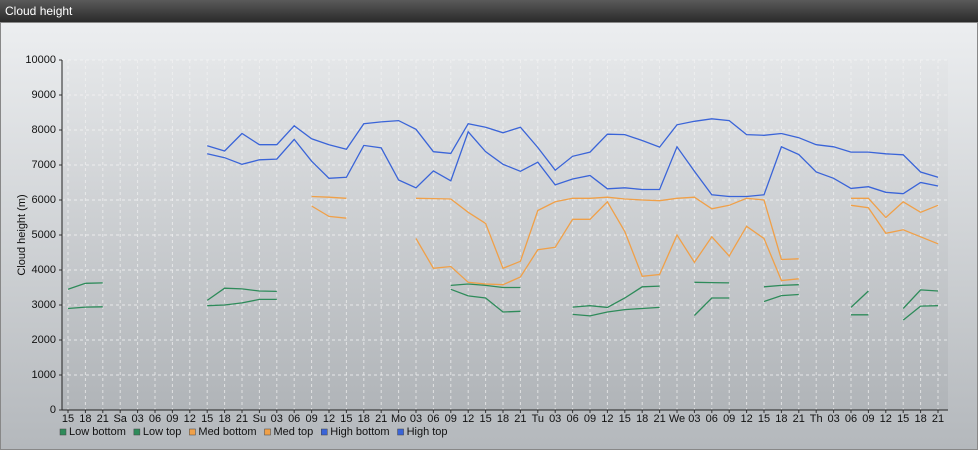 The width and height of the screenshot is (978, 450). I want to click on y-tick-label: 9000, so click(44, 95).